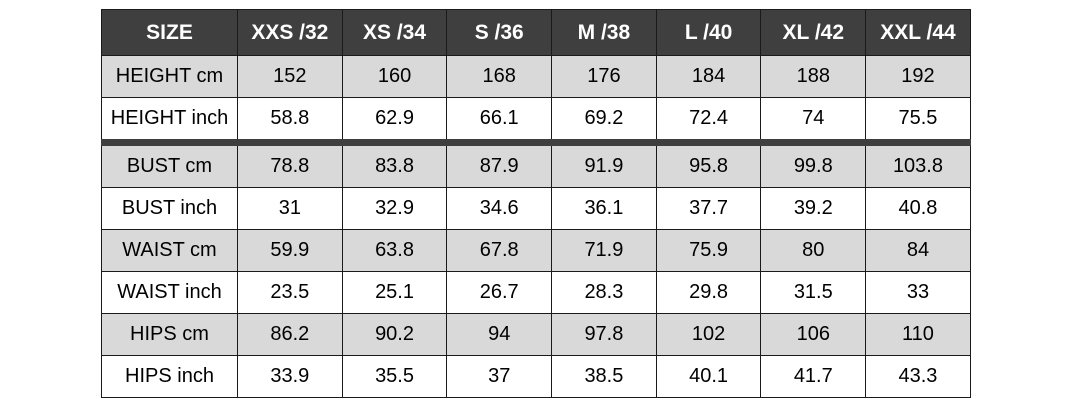 This screenshot has height=409, width=1080. I want to click on table-cell: 62.9, so click(394, 121).